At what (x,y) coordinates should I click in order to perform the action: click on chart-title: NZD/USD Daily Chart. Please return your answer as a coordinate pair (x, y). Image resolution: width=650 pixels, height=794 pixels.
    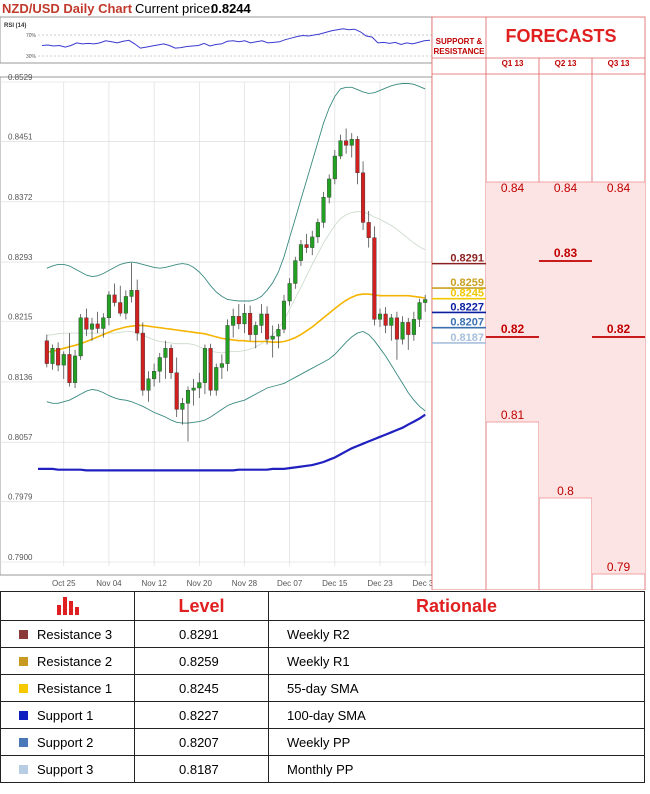
    Looking at the image, I should click on (67, 8).